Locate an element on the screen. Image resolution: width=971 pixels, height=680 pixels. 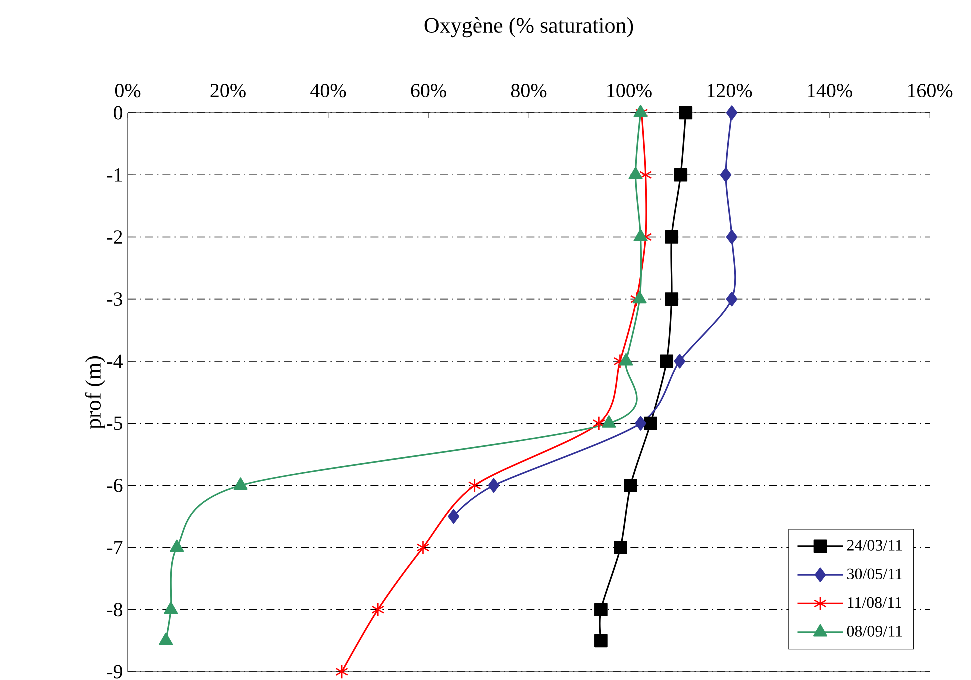
y-tick-label: -4 is located at coordinates (115, 361).